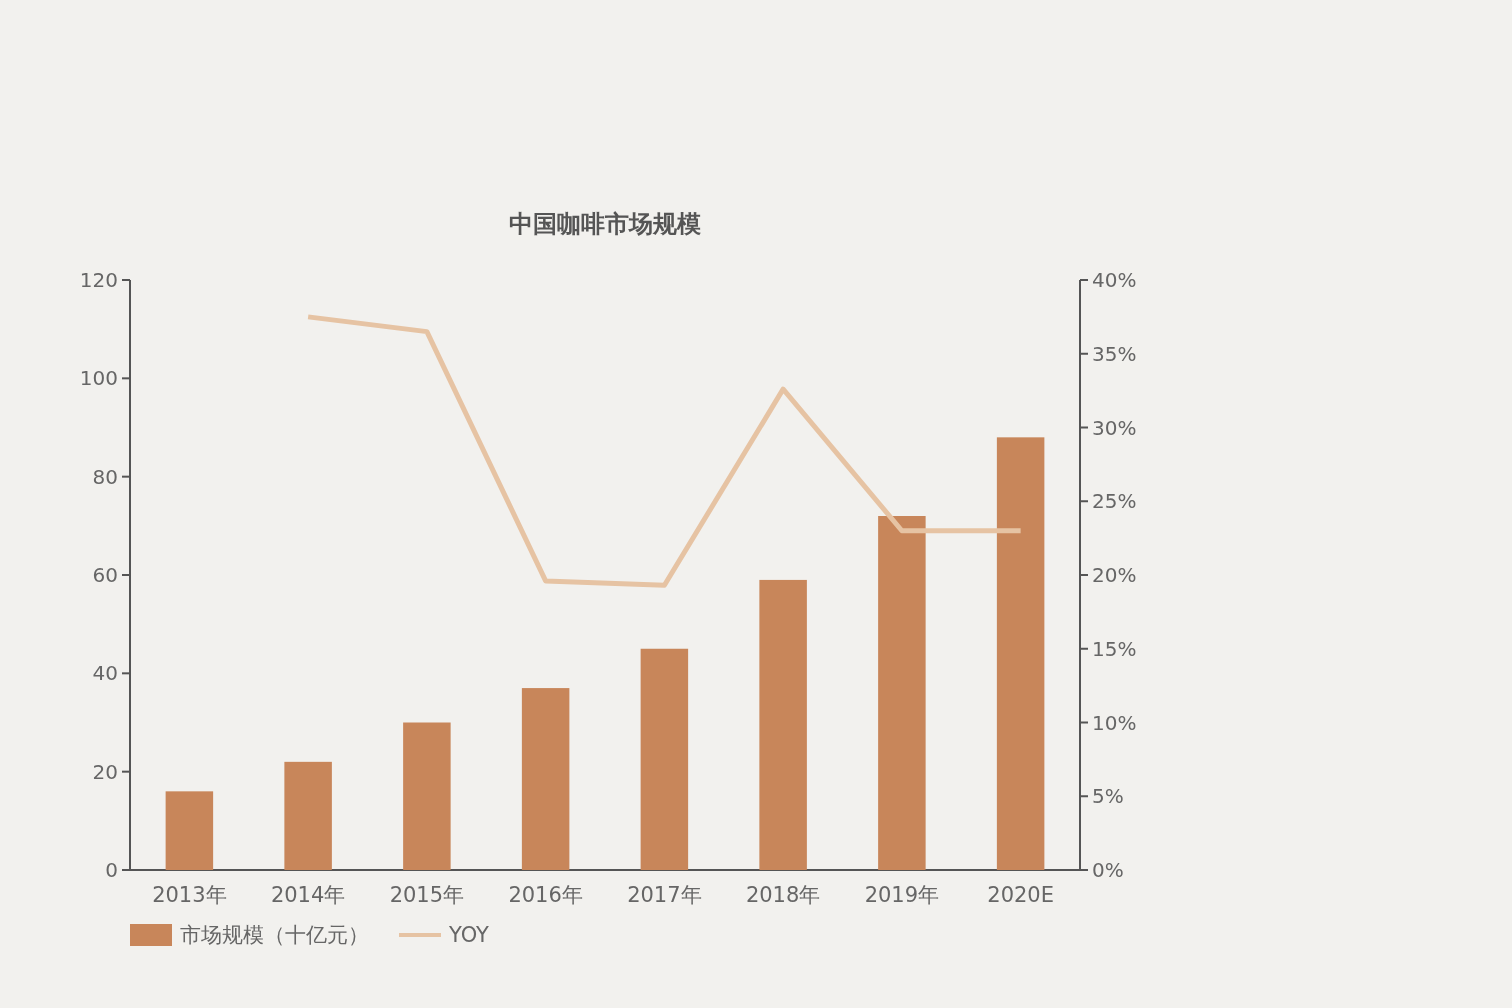 The width and height of the screenshot is (1512, 1008). I want to click on y2-tick-label: 25%, so click(1114, 501).